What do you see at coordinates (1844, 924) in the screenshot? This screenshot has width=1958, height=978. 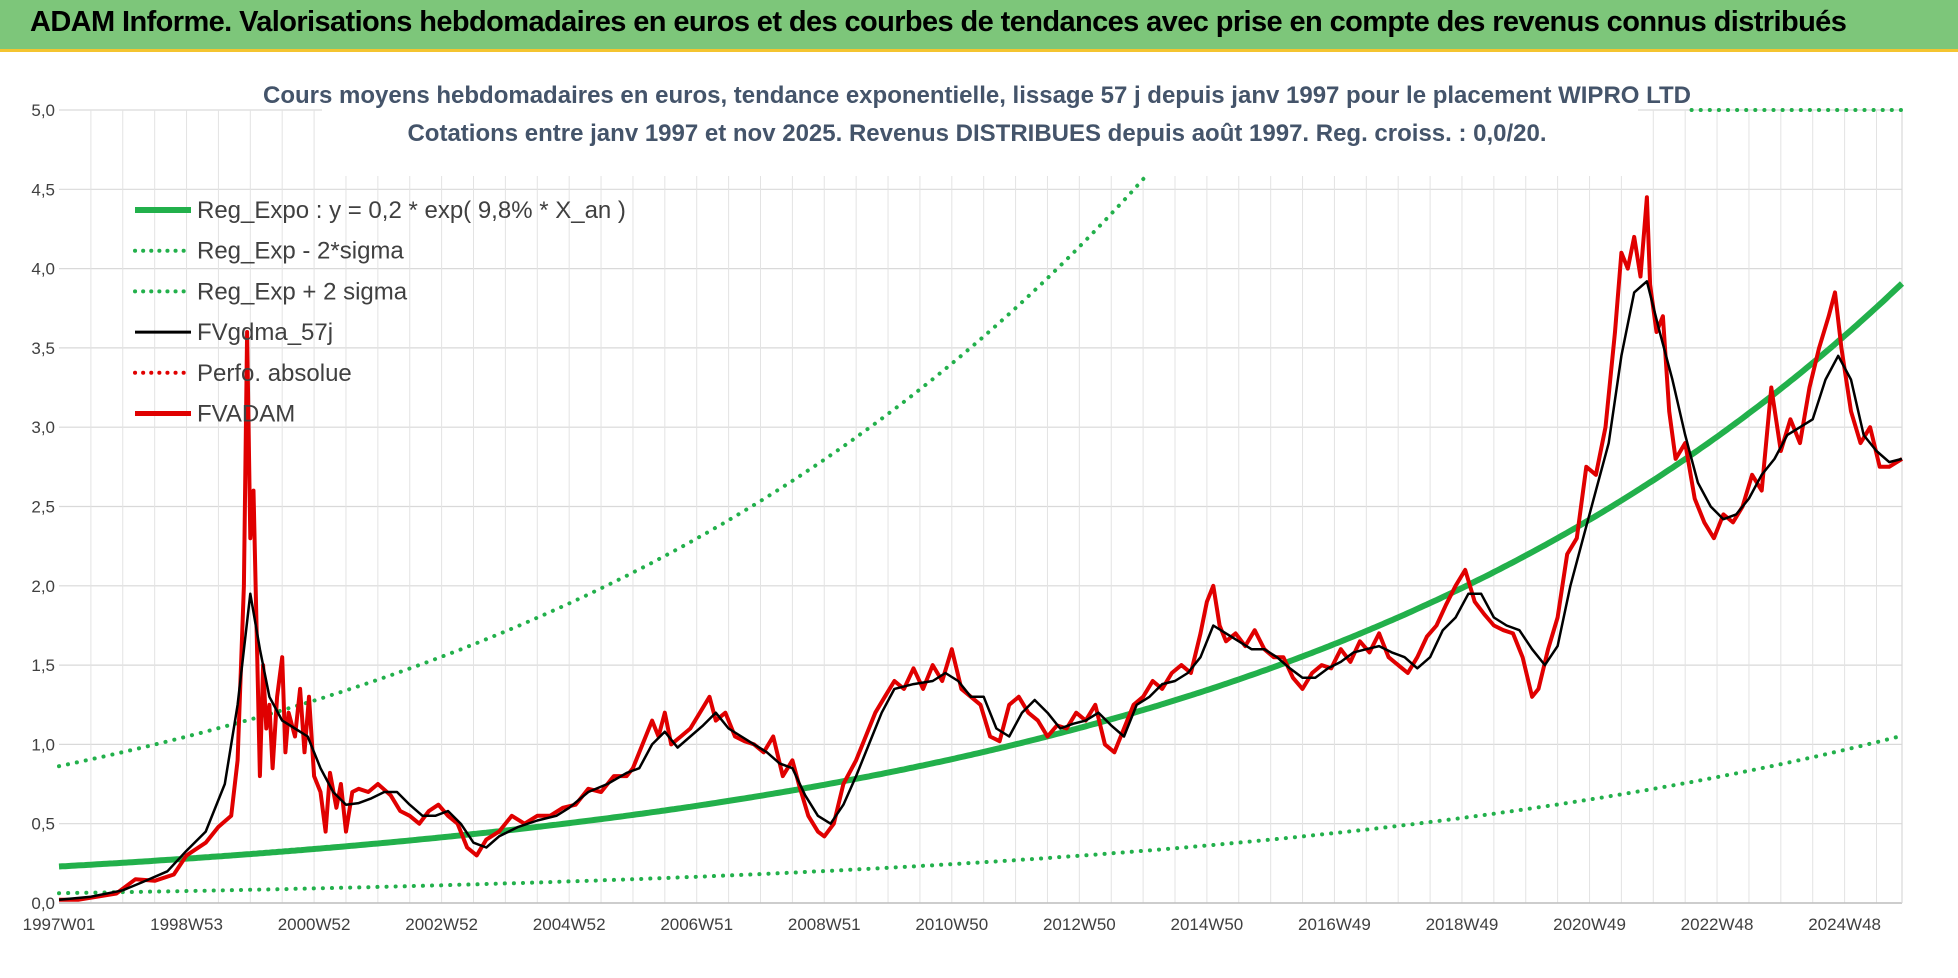 I see `x-tick-label: 2024W48` at bounding box center [1844, 924].